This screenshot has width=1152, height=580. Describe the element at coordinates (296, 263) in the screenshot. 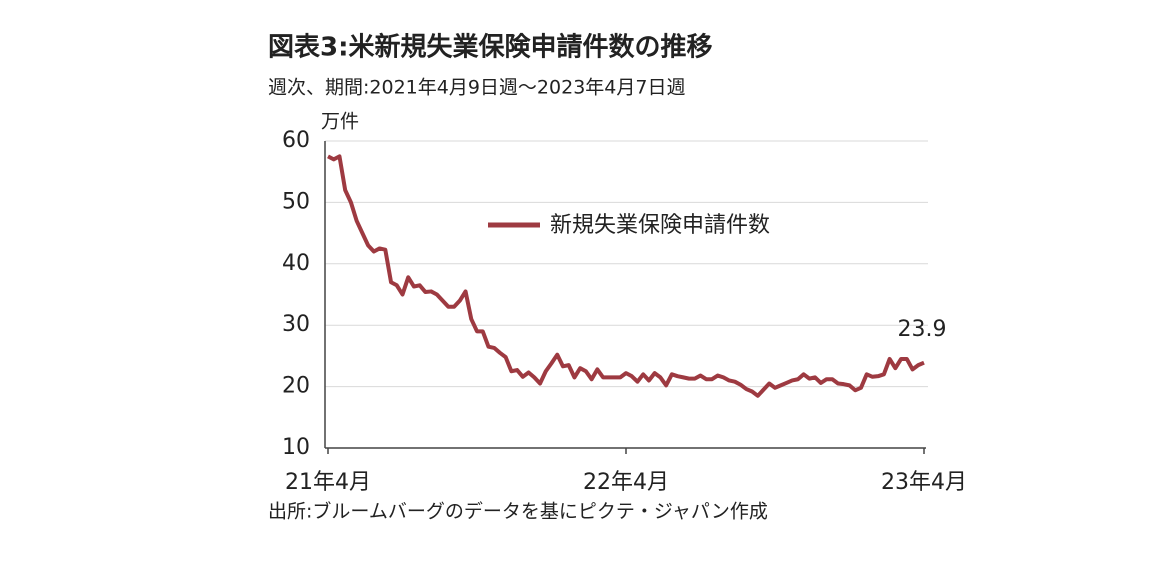

I see `y-tick-label: 40` at that location.